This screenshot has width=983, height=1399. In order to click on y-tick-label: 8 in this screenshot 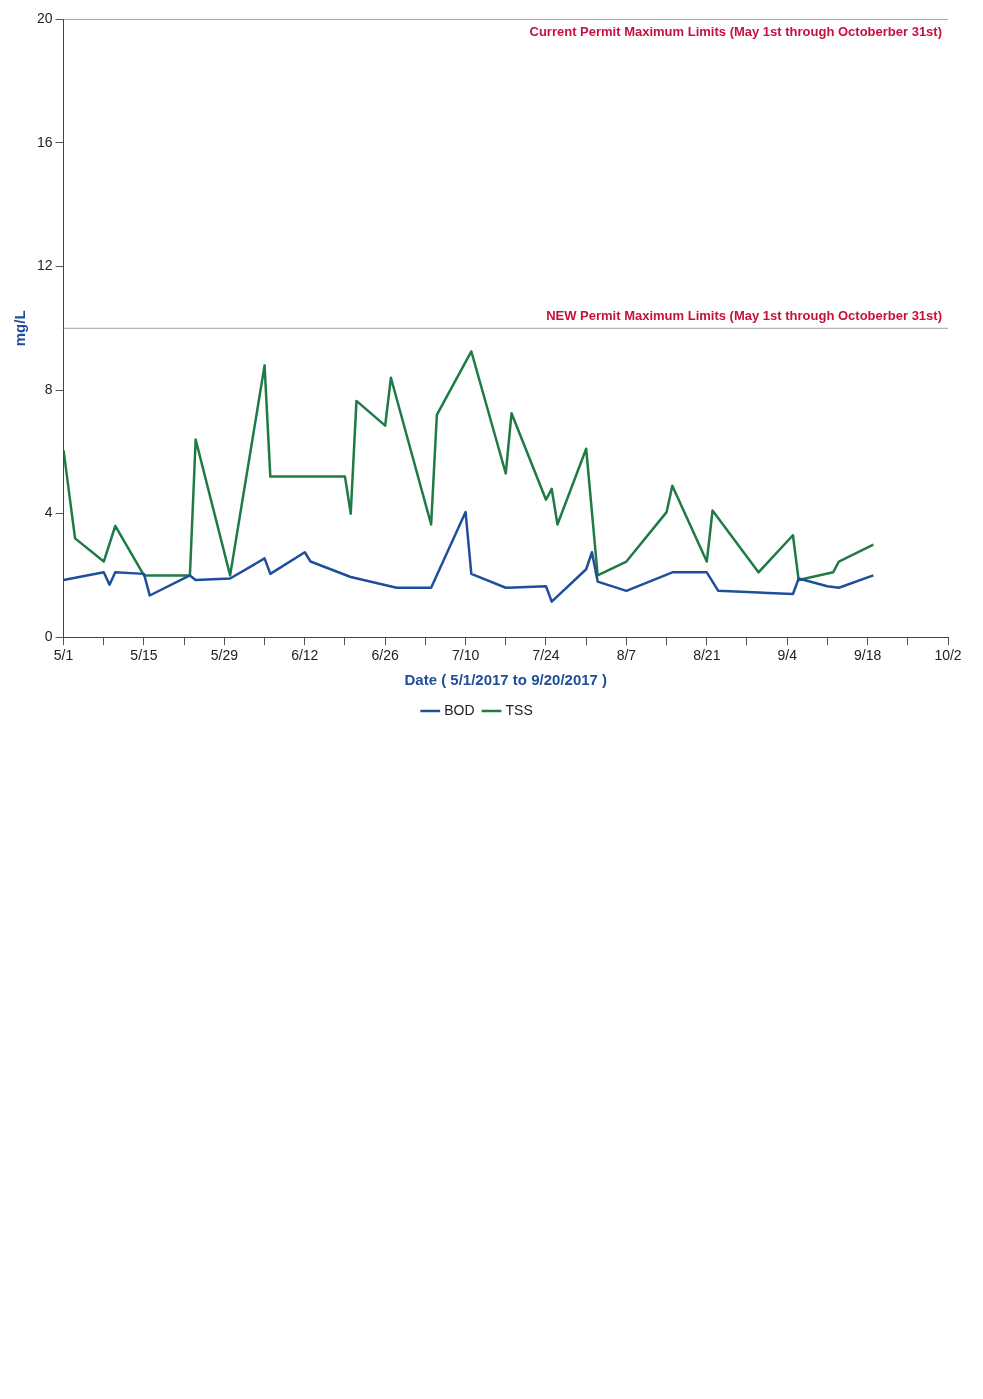, I will do `click(48, 388)`.